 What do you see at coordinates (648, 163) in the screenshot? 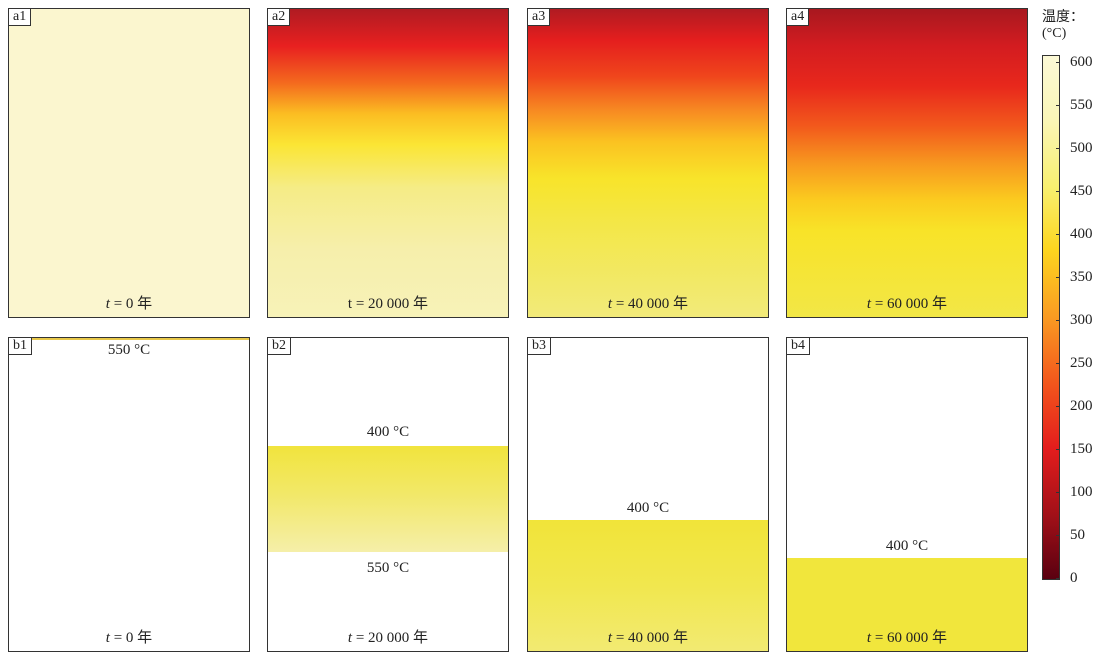
I see `panel-a3: a3 t = 40 000 年` at bounding box center [648, 163].